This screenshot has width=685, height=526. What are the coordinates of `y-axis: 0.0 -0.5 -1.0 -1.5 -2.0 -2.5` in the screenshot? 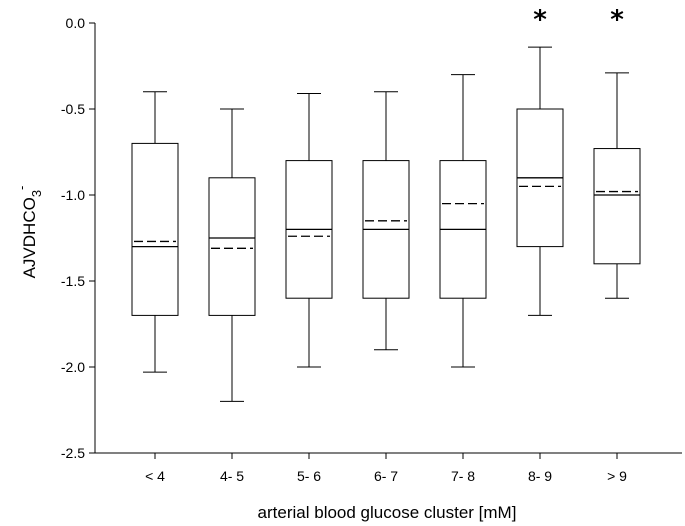 It's located at (78, 238).